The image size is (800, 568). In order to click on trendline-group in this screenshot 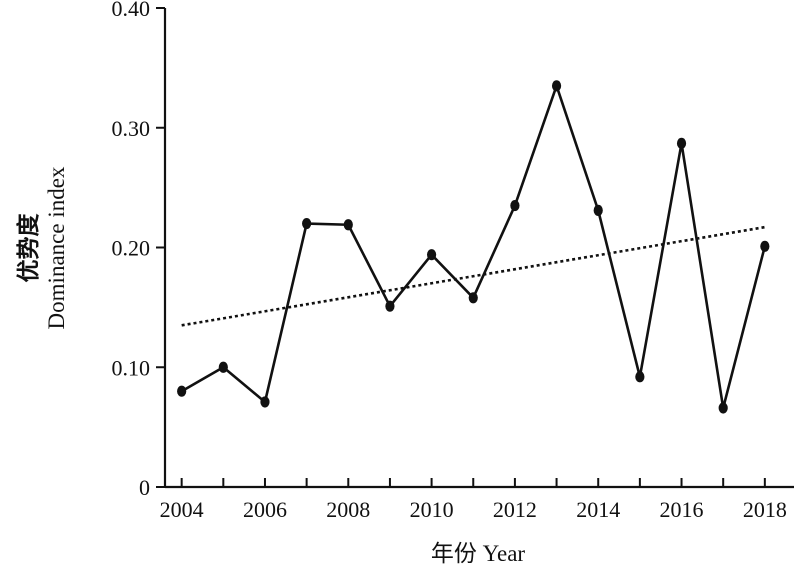, I will do `click(473, 276)`.